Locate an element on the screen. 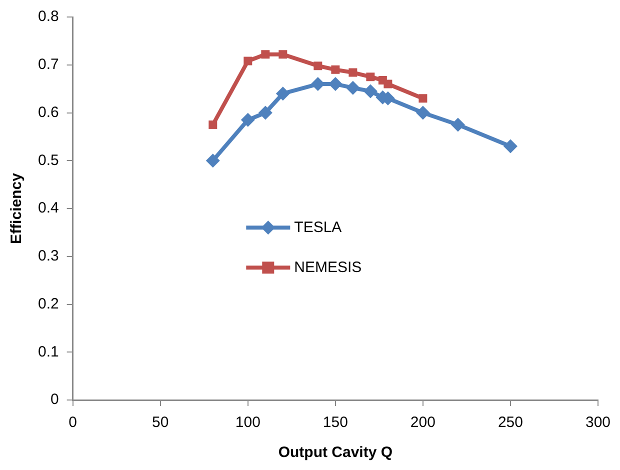  x-tick-label: 0 is located at coordinates (73, 423).